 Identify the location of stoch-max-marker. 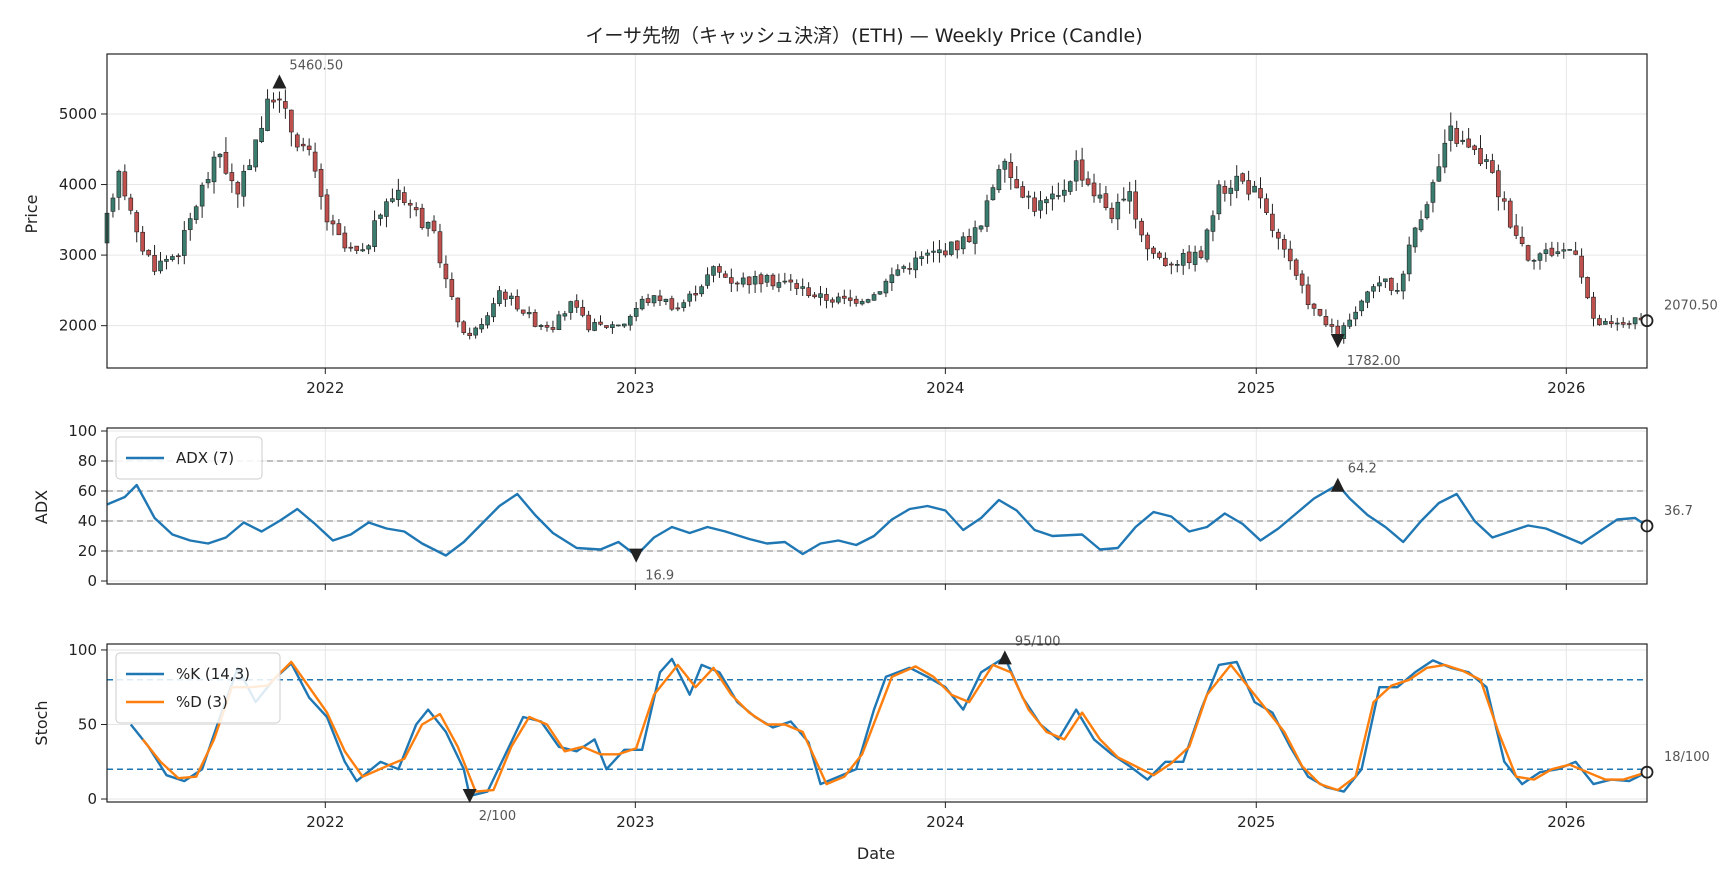
(1004, 657).